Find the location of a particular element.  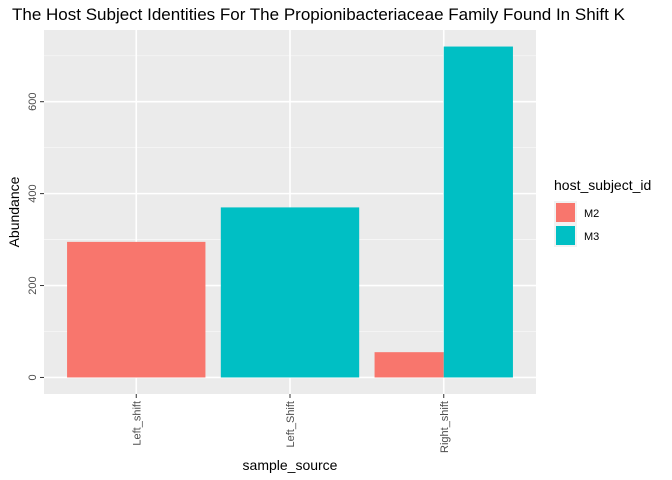

x-tick-label: Left_Shift is located at coordinates (291, 424).